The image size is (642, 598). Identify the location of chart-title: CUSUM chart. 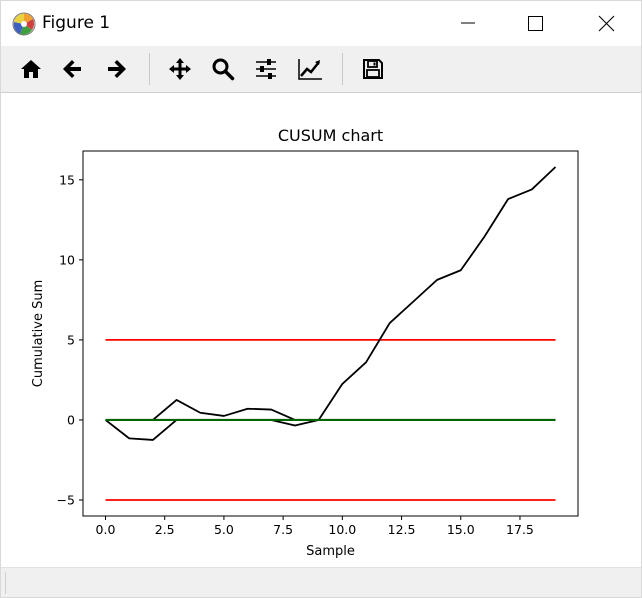
(330, 135).